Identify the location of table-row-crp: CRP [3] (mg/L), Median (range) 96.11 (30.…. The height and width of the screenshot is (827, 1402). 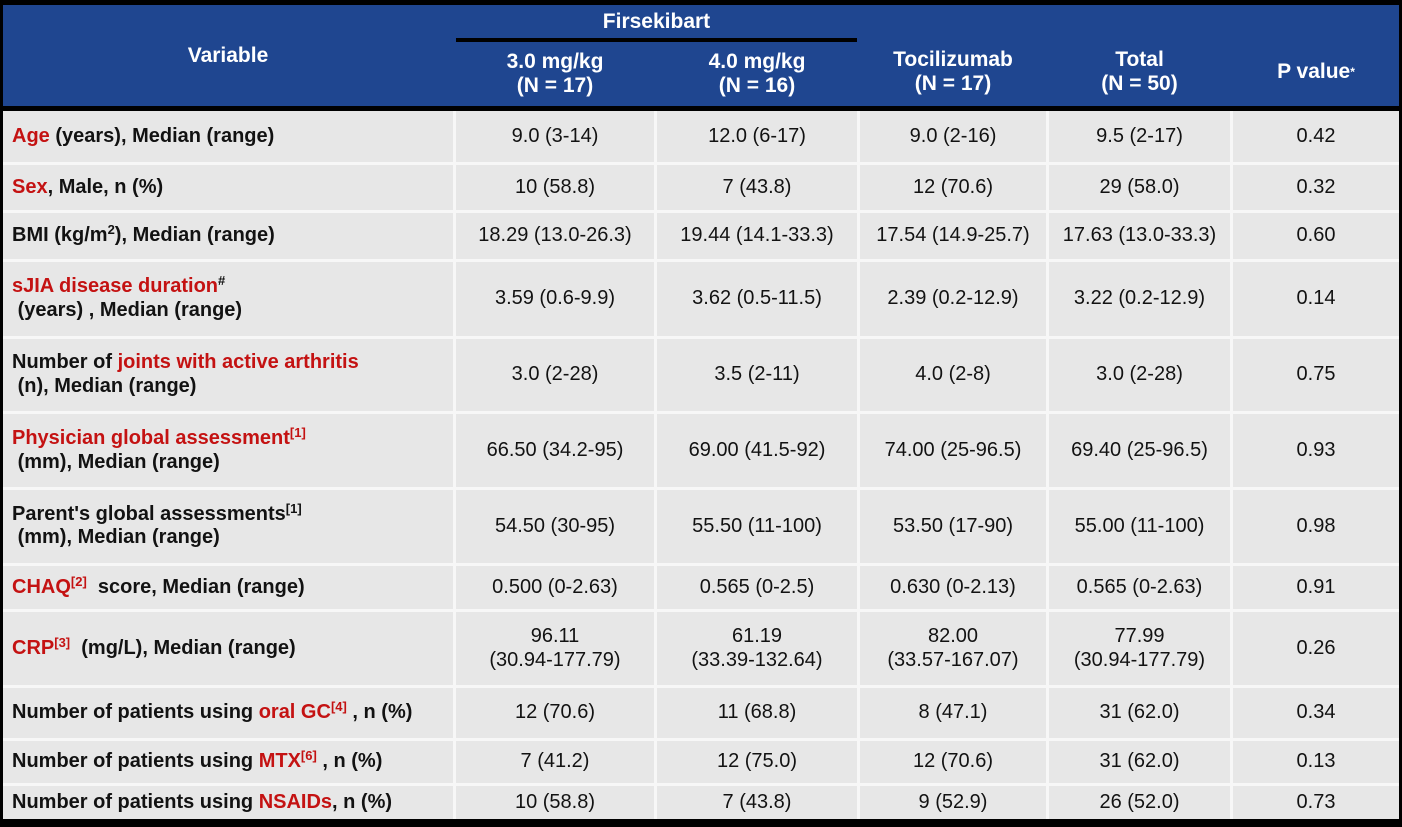
(701, 649).